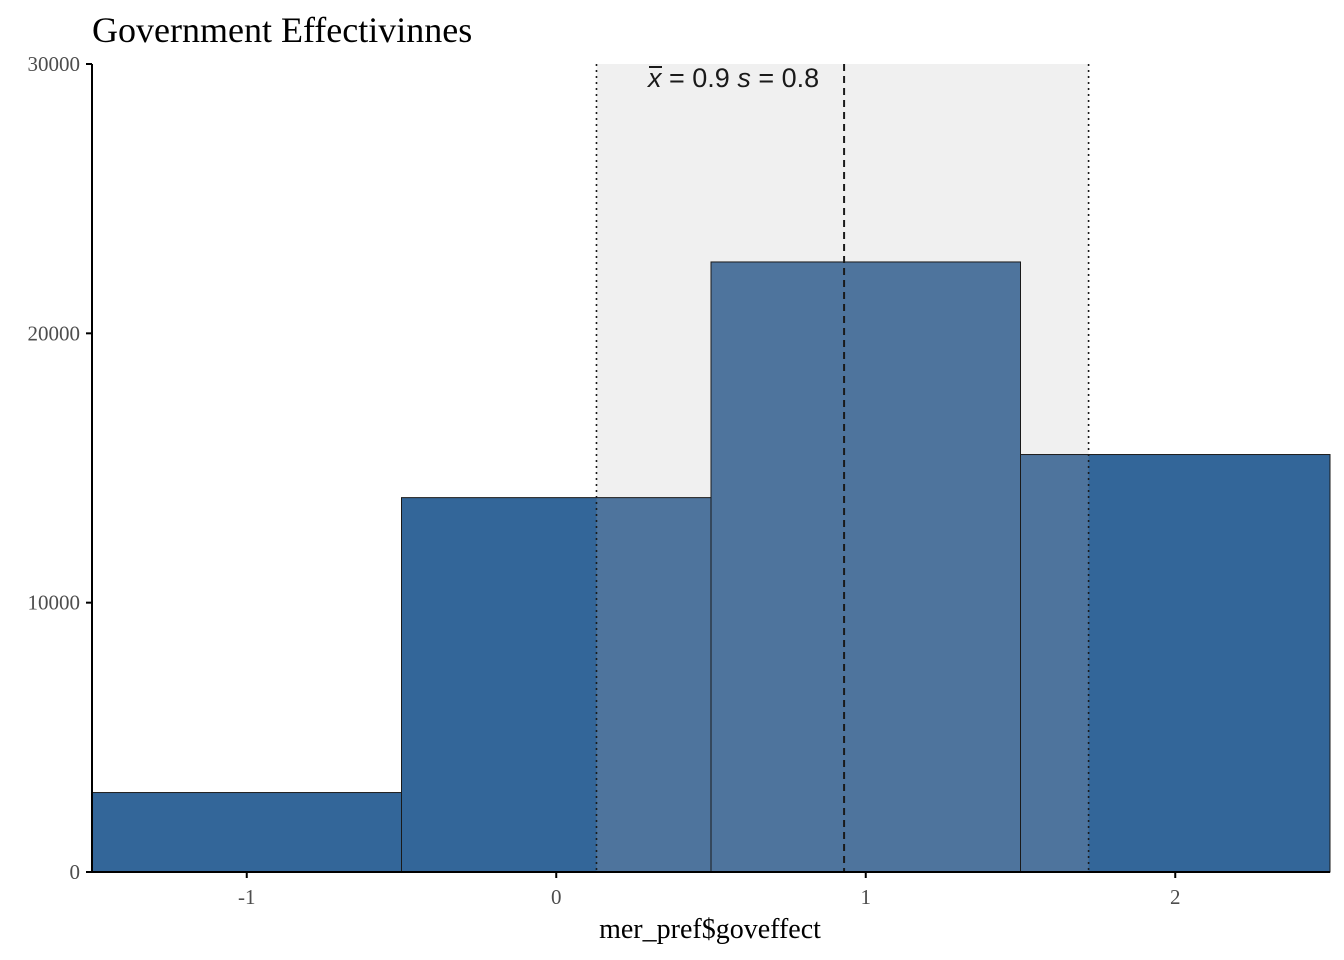 This screenshot has height=960, width=1344. I want to click on mean-sd-annotation: x = 0.9 s = 0.8, so click(732, 78).